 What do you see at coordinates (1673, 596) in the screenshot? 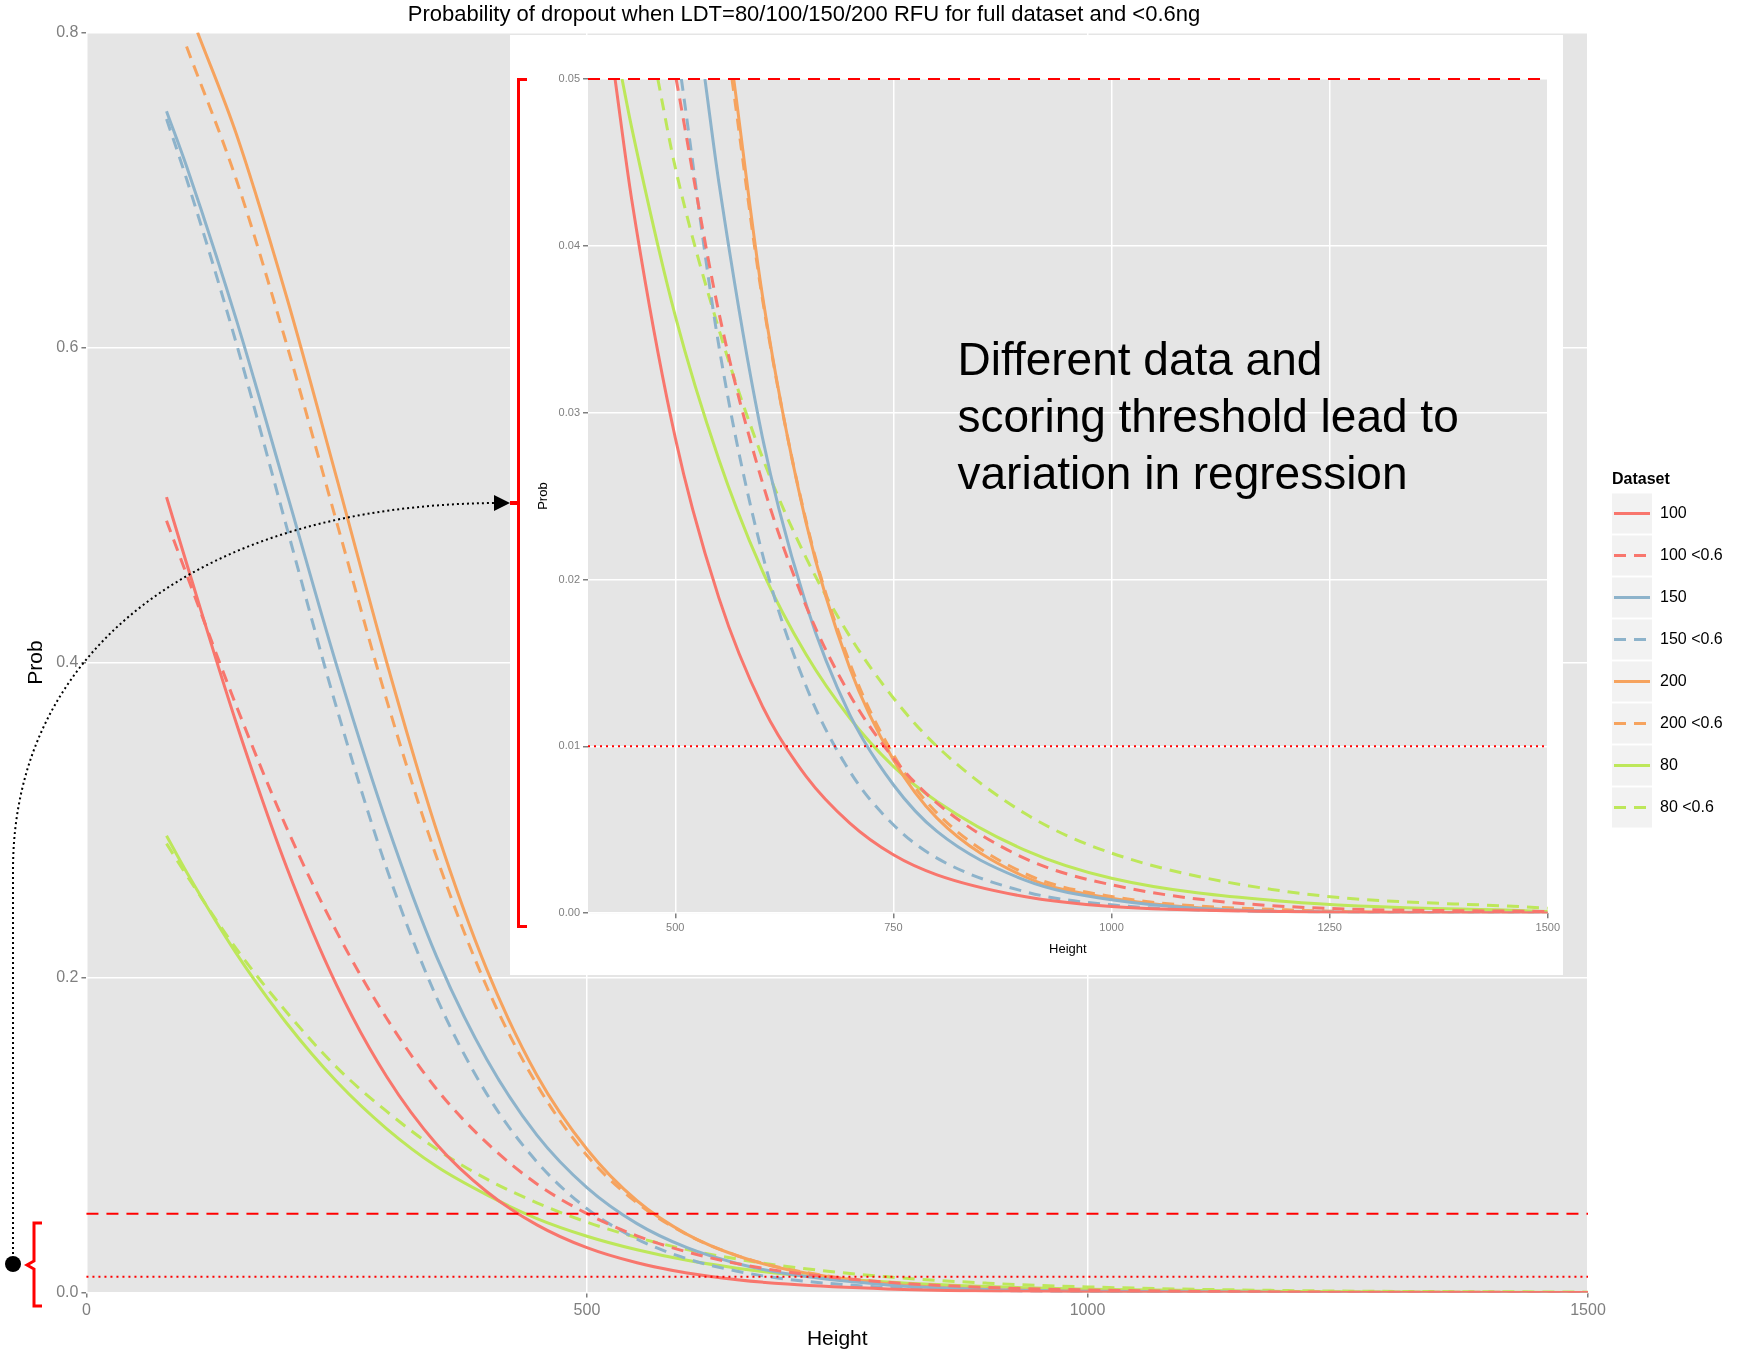
I see `legend-label: 150` at bounding box center [1673, 596].